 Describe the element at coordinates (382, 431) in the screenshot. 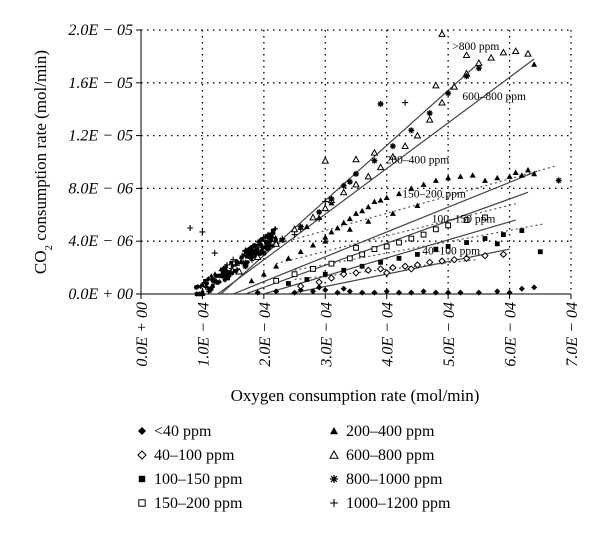

I see `legend-item: 200–400 ppm` at that location.